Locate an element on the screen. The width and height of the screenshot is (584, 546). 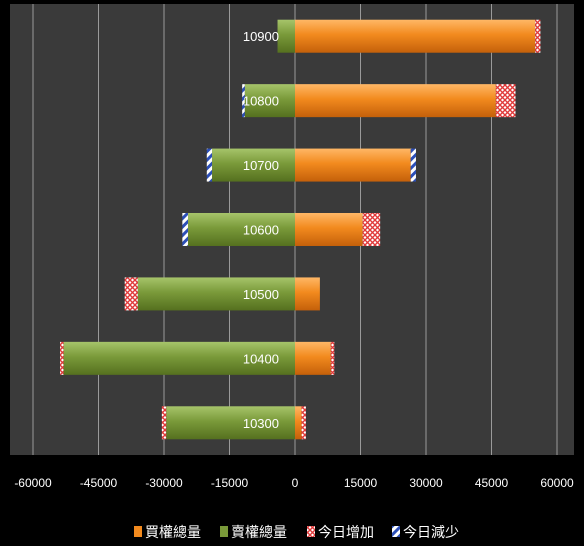
category-label: 10500 is located at coordinates (261, 294).